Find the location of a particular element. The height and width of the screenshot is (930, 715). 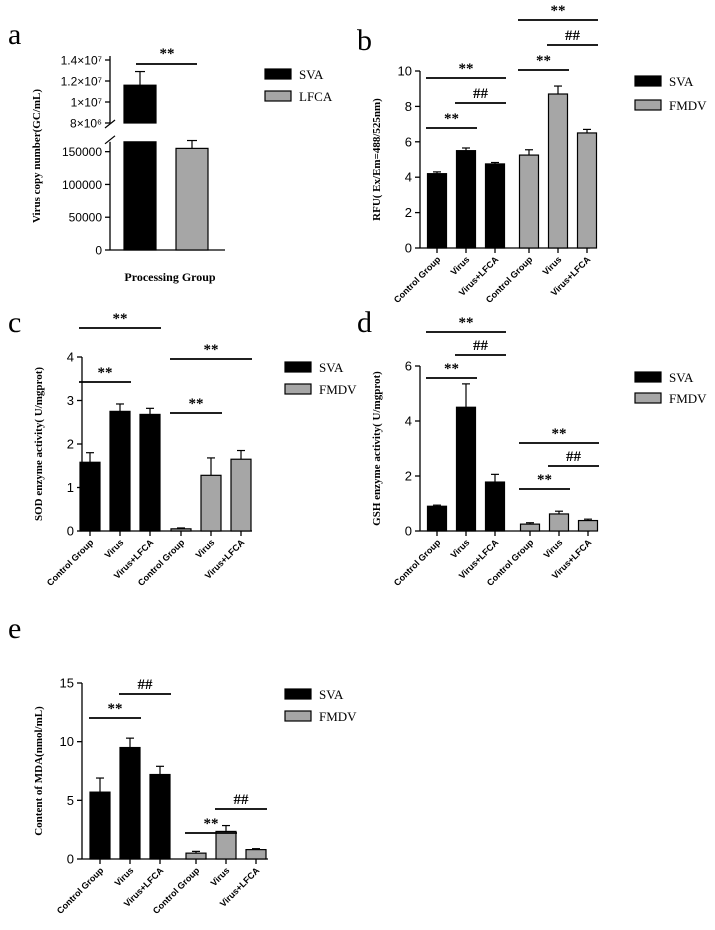

panel-a-y-tick-label-lower-0: 0 is located at coordinates (98, 251).